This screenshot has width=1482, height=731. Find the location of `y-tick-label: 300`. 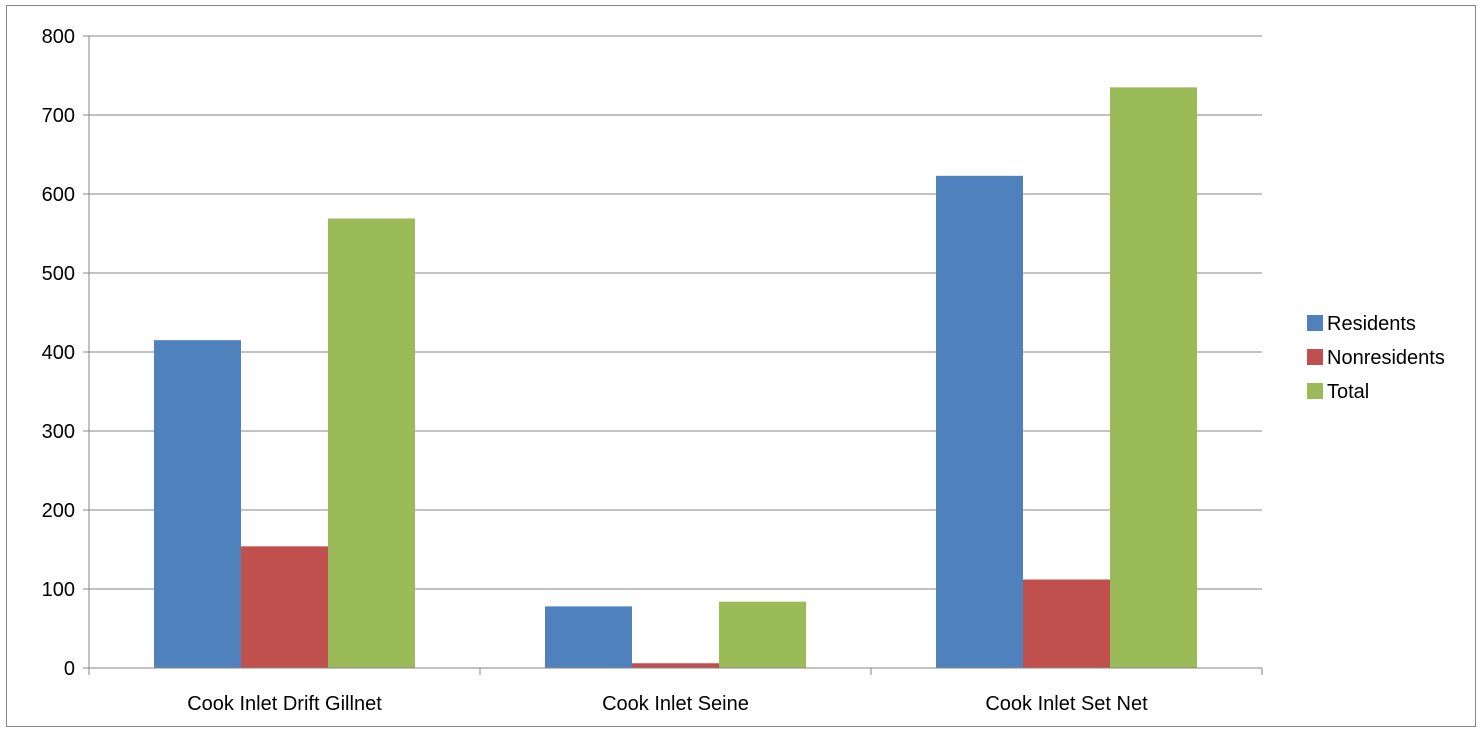

y-tick-label: 300 is located at coordinates (58, 432).